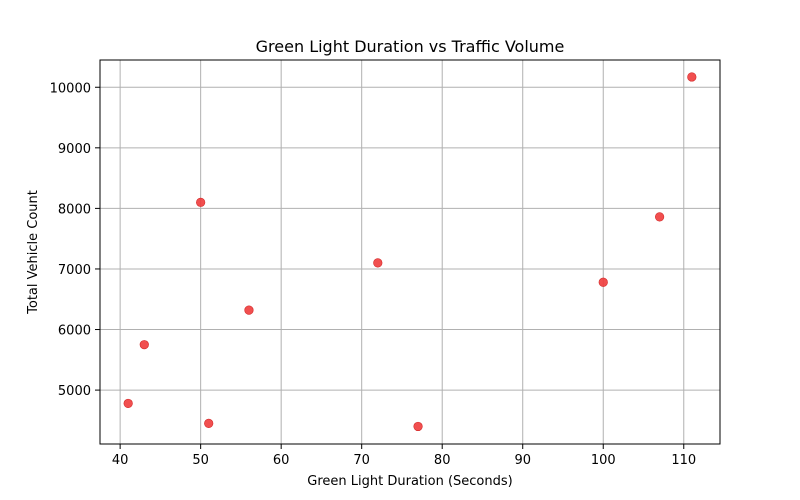 Image resolution: width=800 pixels, height=500 pixels. Describe the element at coordinates (522, 460) in the screenshot. I see `x-tick-label: 90` at that location.